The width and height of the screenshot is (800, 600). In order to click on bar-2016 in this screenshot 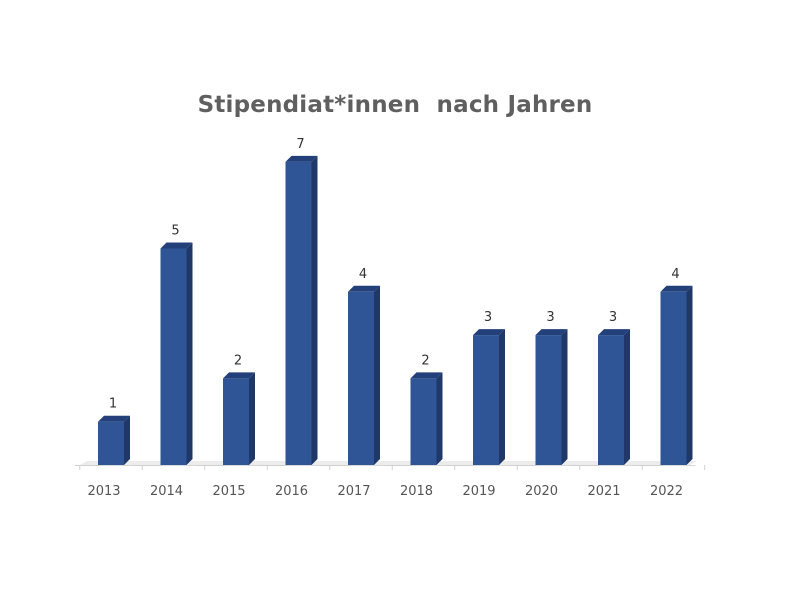, I will do `click(303, 310)`.